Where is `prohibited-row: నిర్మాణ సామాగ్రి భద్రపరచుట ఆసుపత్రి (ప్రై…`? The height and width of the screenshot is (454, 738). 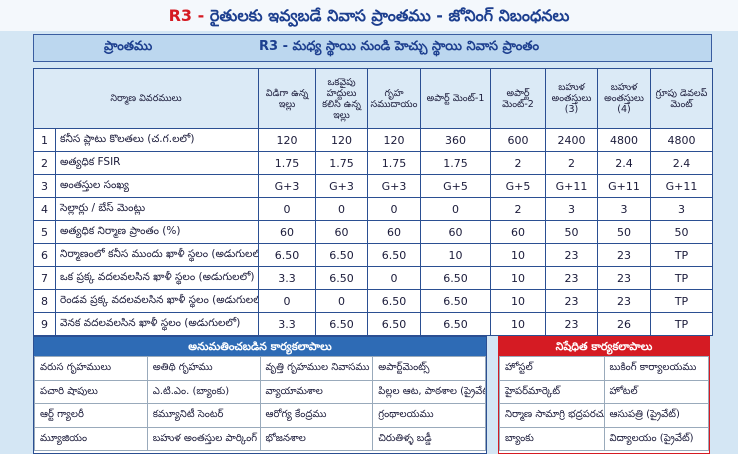 prohibited-row: నిర్మాణ సామాగ్రి భద్రపరచుట ఆసుపత్రి (ప్రై… is located at coordinates (604, 415).